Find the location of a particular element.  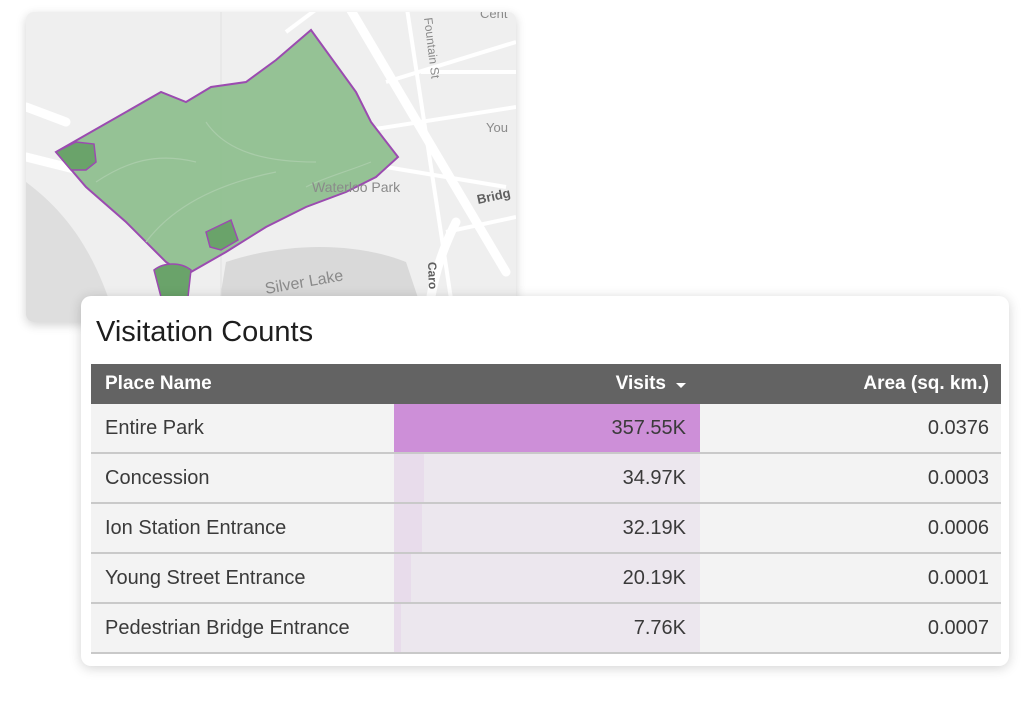

table-header-row: Place Name Visits Area (sq. km.) is located at coordinates (546, 384).